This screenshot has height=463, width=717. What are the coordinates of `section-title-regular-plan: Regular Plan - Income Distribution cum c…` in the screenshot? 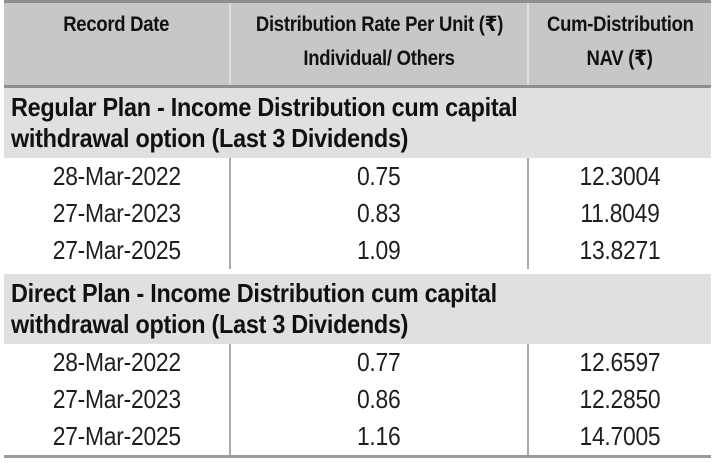 It's located at (357, 123).